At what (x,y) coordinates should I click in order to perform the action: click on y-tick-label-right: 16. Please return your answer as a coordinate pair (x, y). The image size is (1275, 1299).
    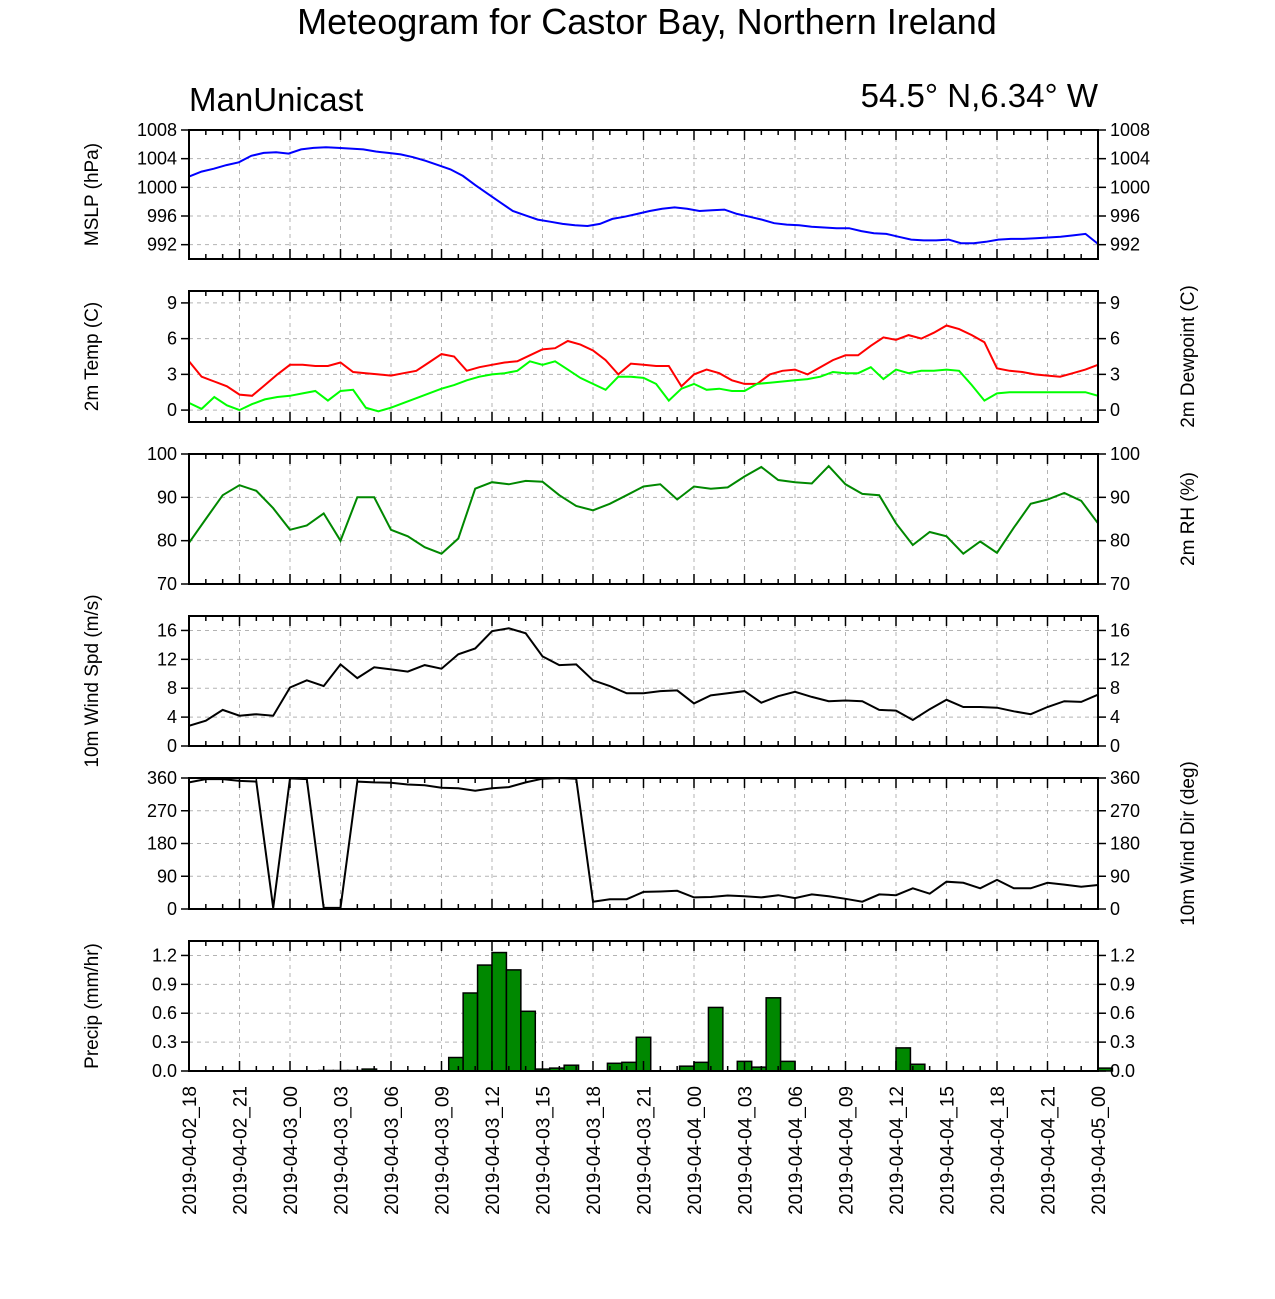
    Looking at the image, I should click on (1120, 630).